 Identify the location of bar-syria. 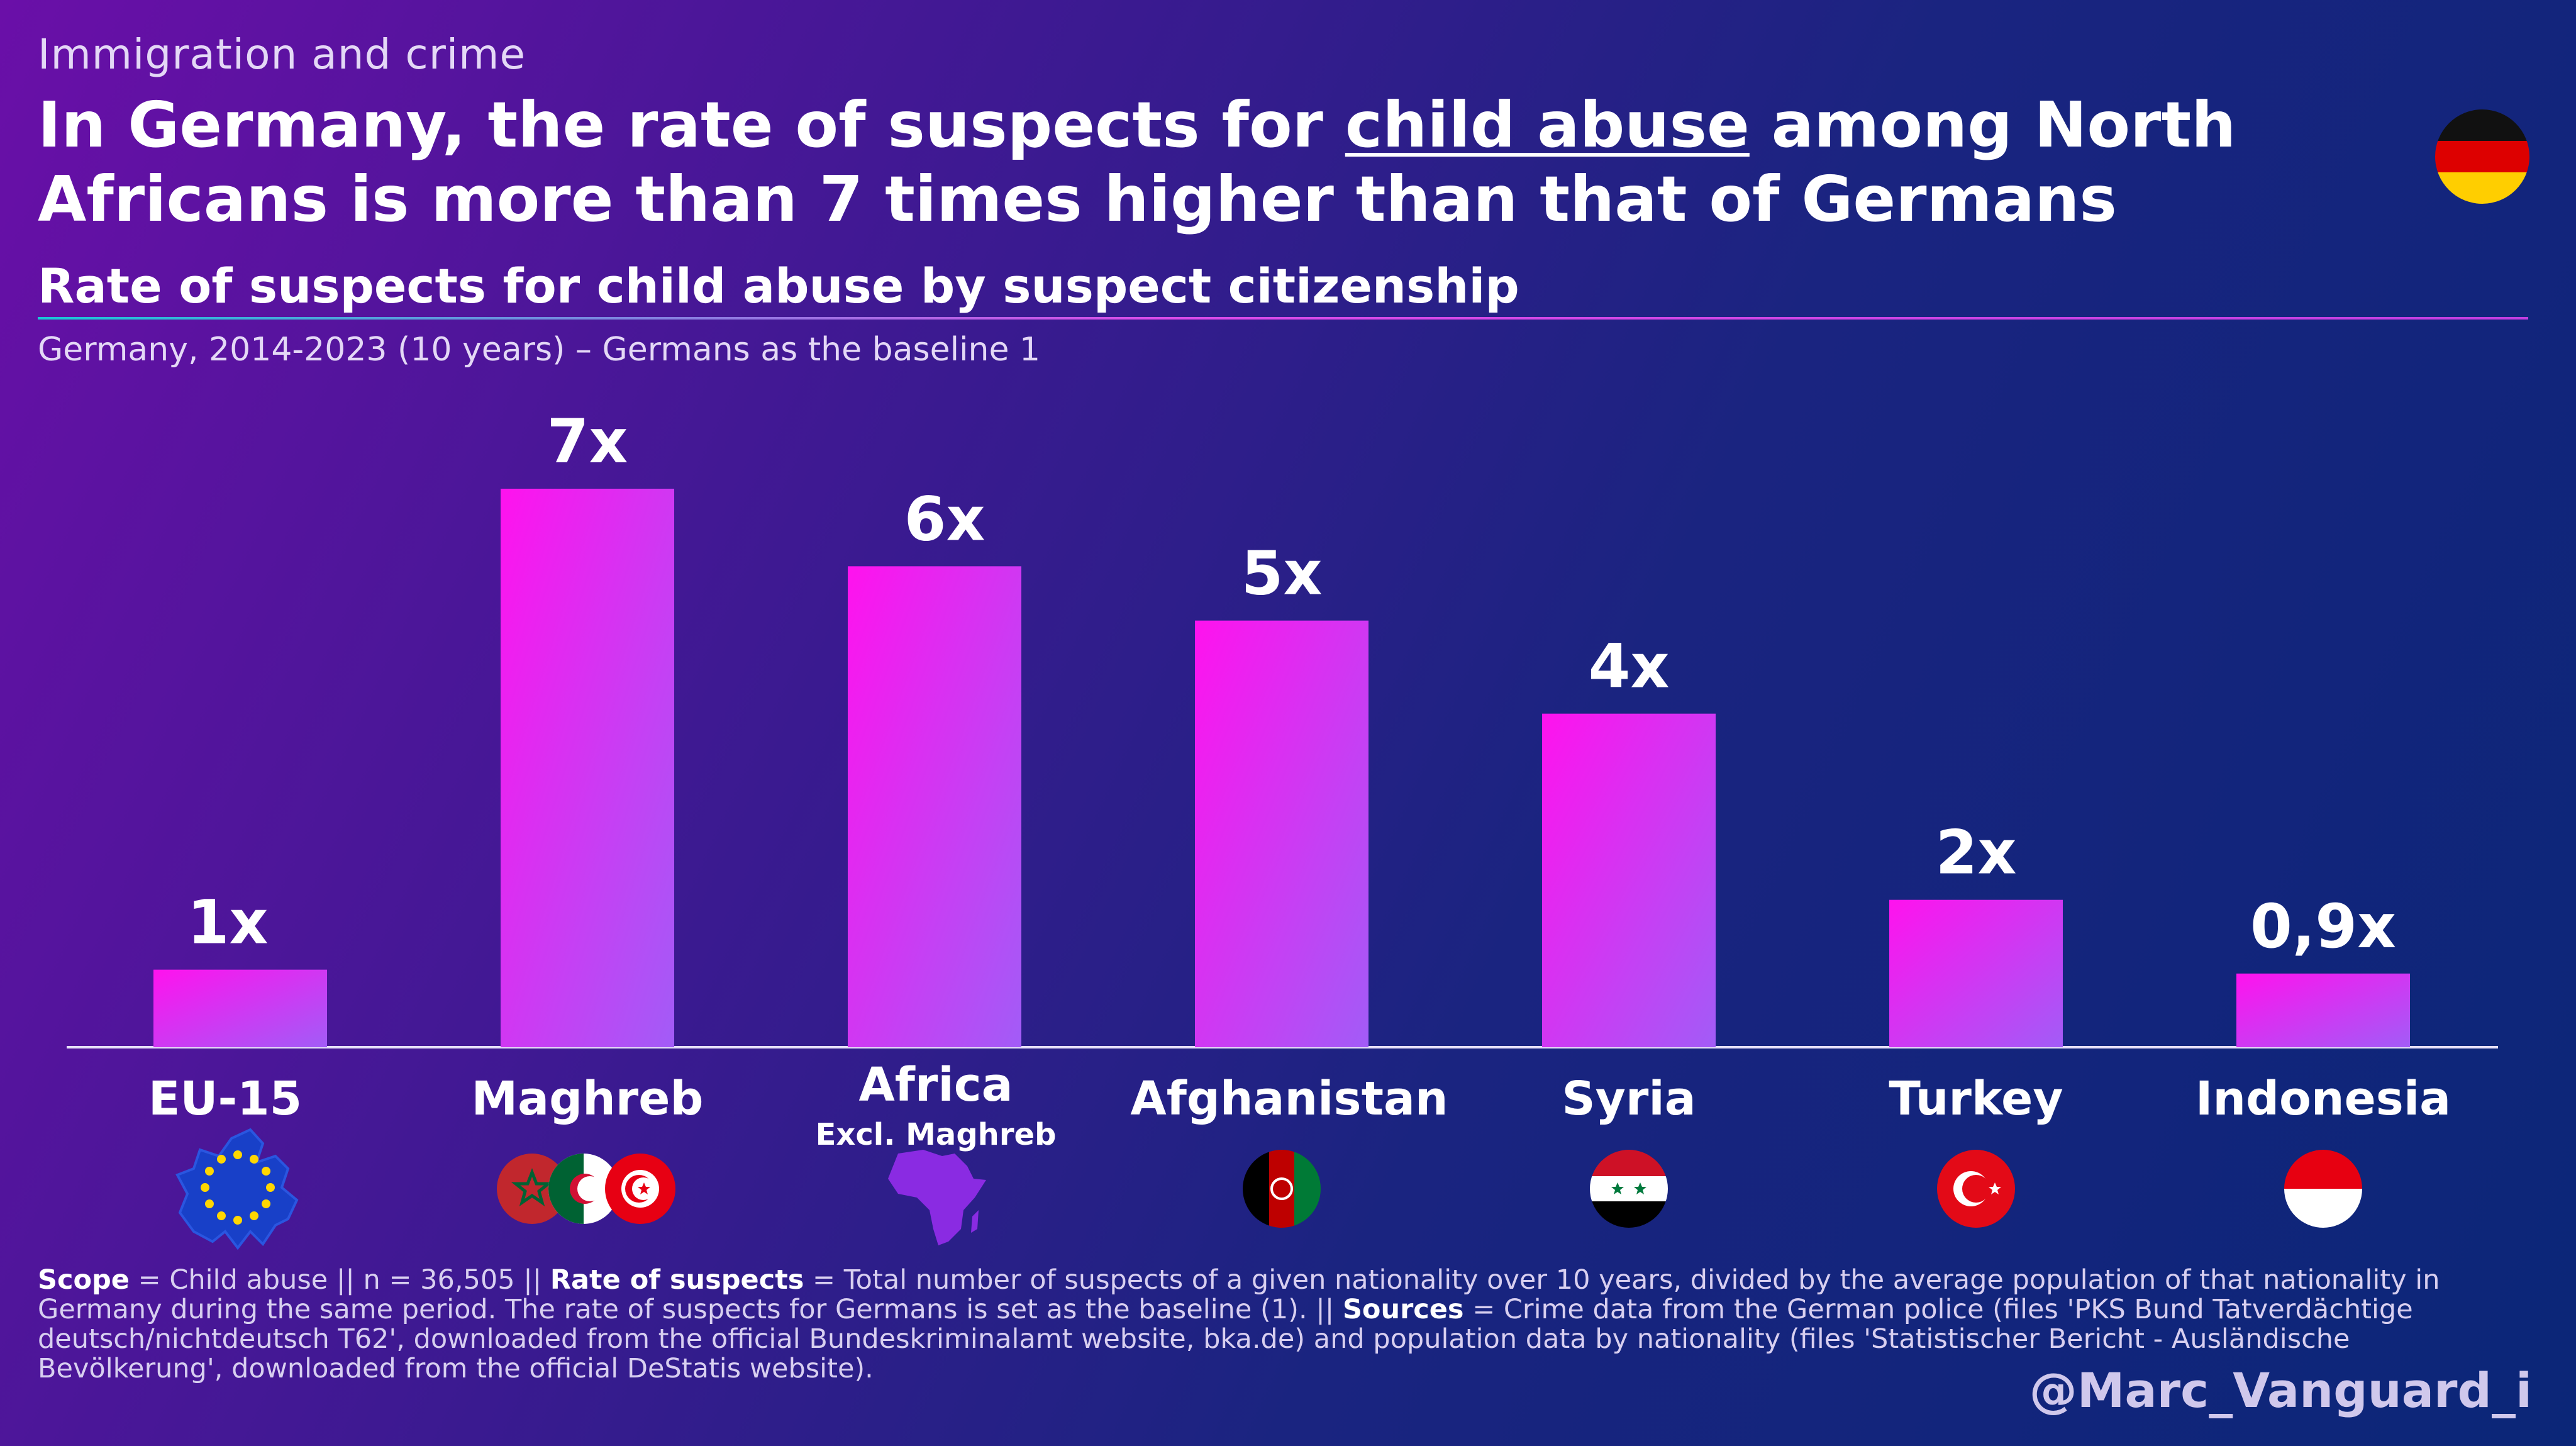
(1629, 880).